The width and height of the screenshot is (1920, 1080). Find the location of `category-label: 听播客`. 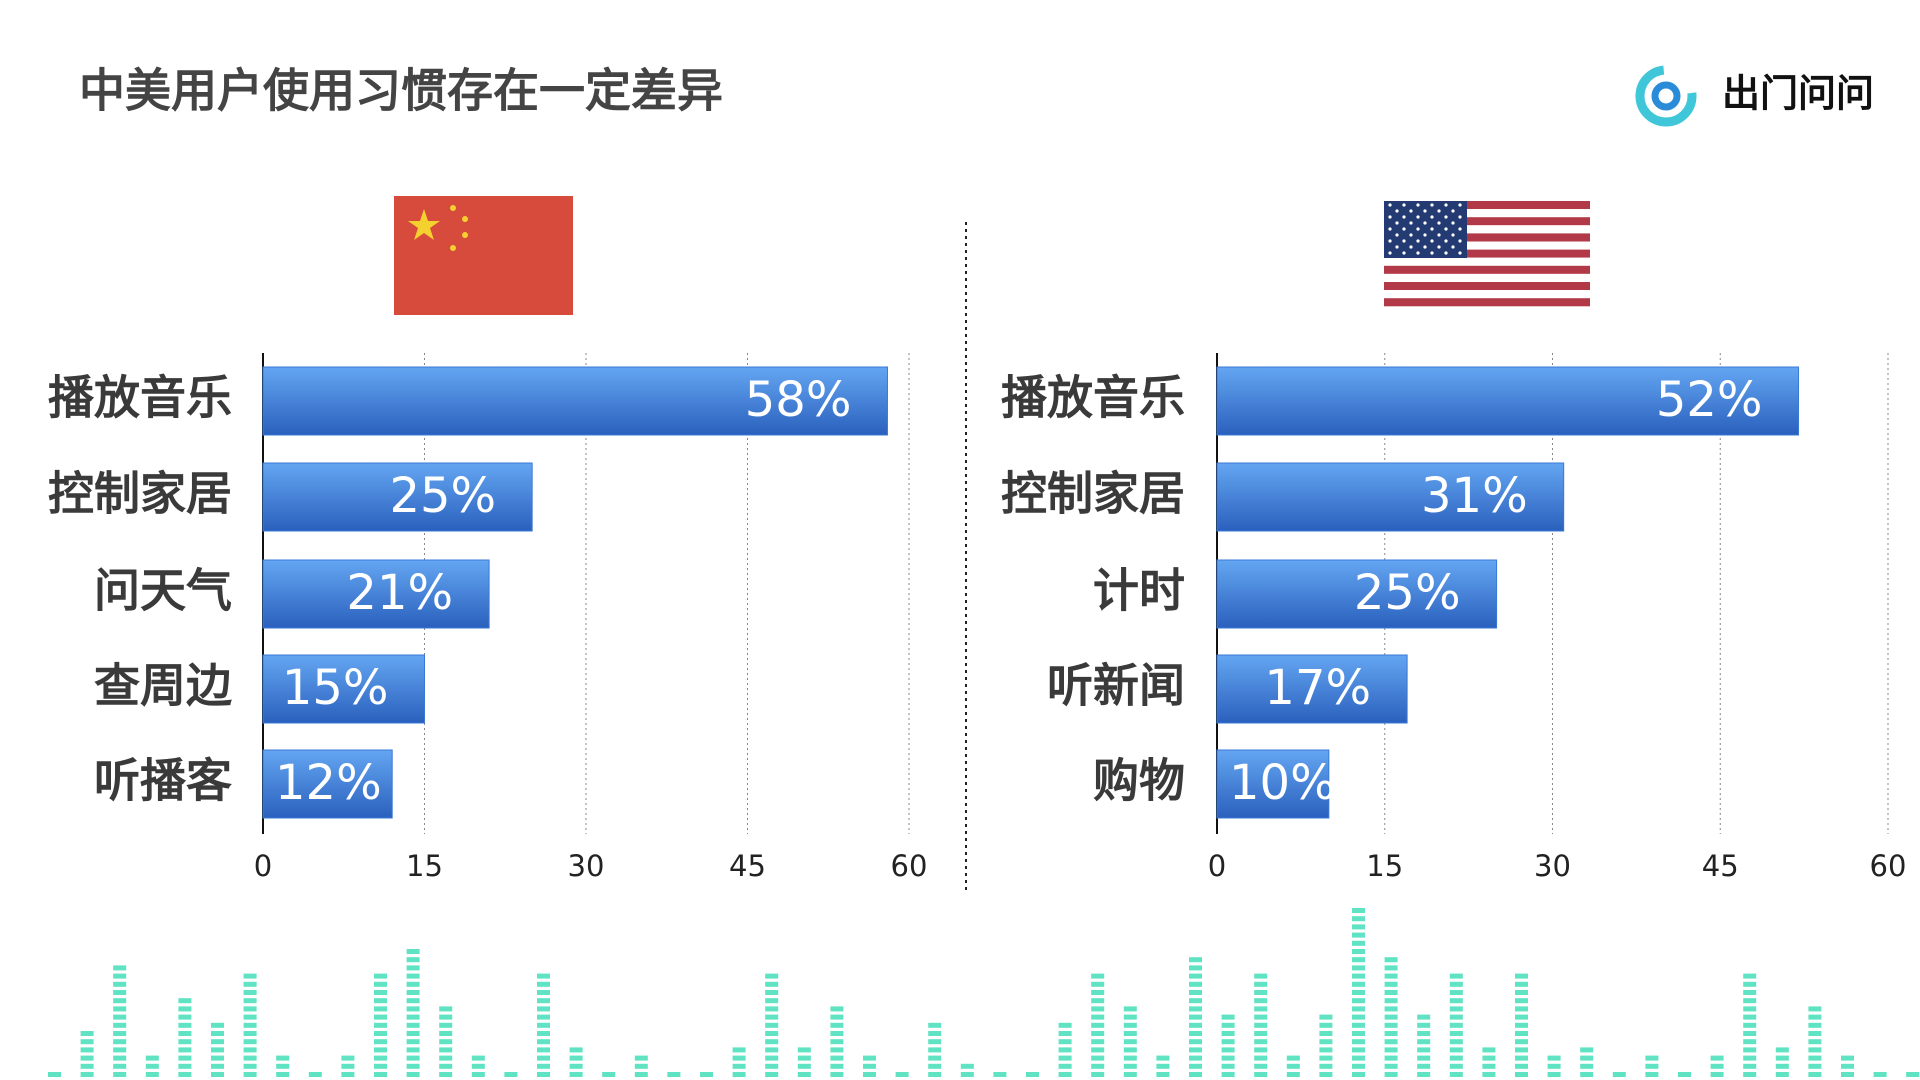

category-label: 听播客 is located at coordinates (163, 781).